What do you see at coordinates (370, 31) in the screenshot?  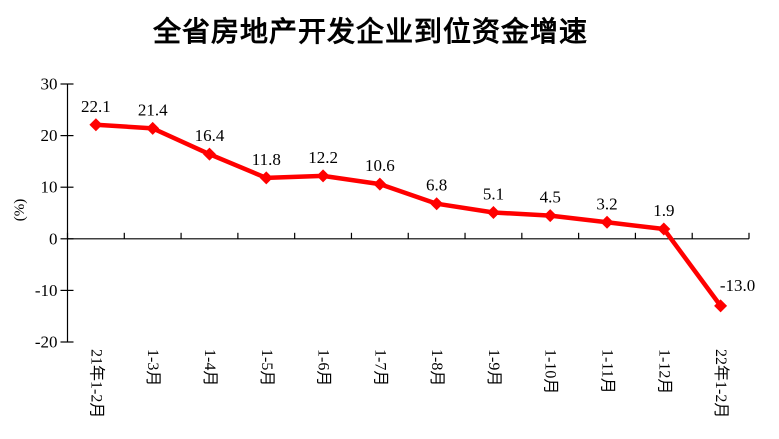 I see `chart-title: 全省房地产开发企业到位资金增速` at bounding box center [370, 31].